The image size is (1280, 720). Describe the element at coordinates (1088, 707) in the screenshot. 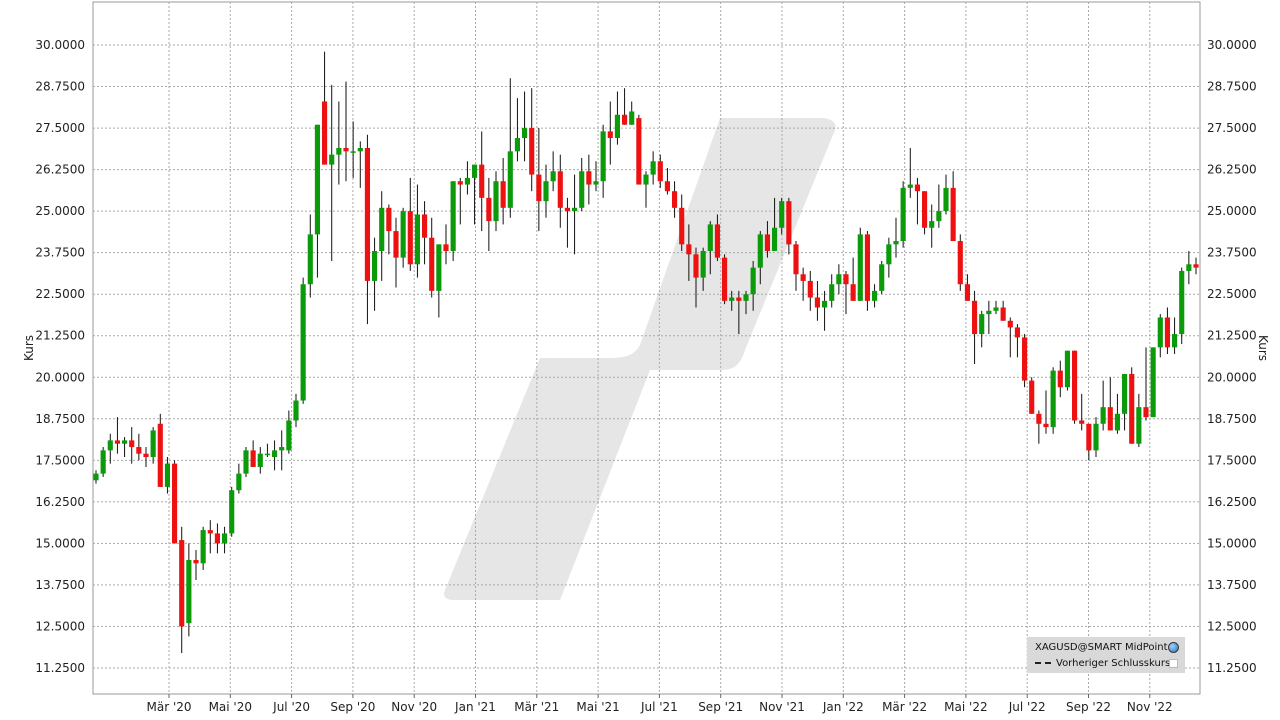

I see `x-tick-label: Sep '22` at that location.